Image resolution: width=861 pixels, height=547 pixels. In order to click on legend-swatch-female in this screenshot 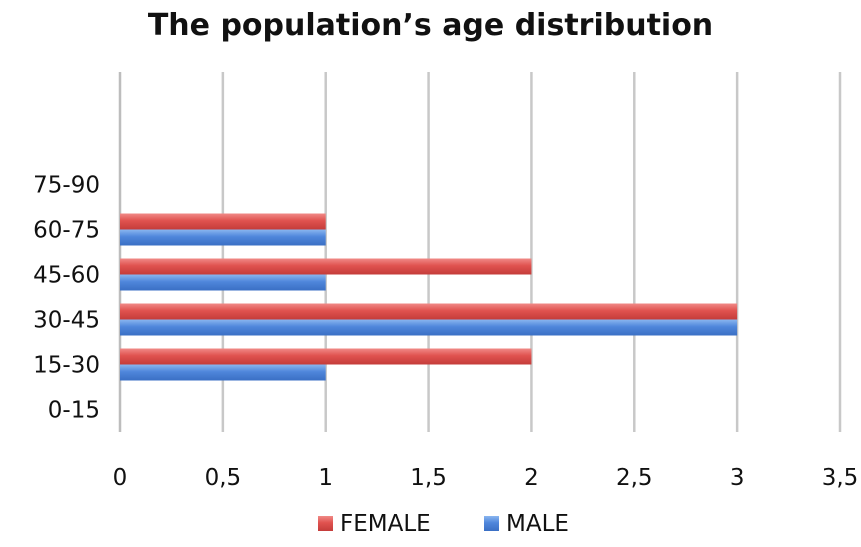, I will do `click(325, 523)`.